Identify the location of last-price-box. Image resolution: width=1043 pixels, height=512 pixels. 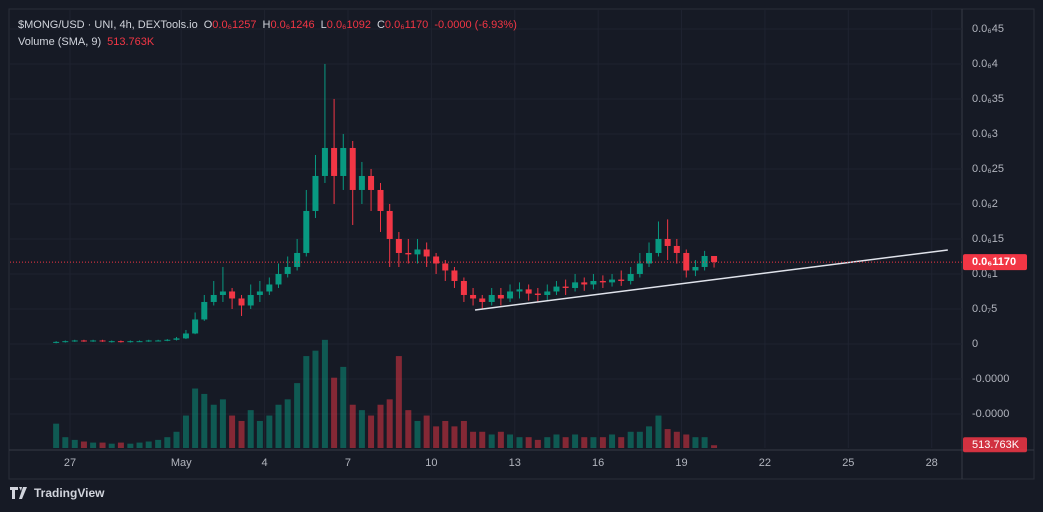
(995, 262).